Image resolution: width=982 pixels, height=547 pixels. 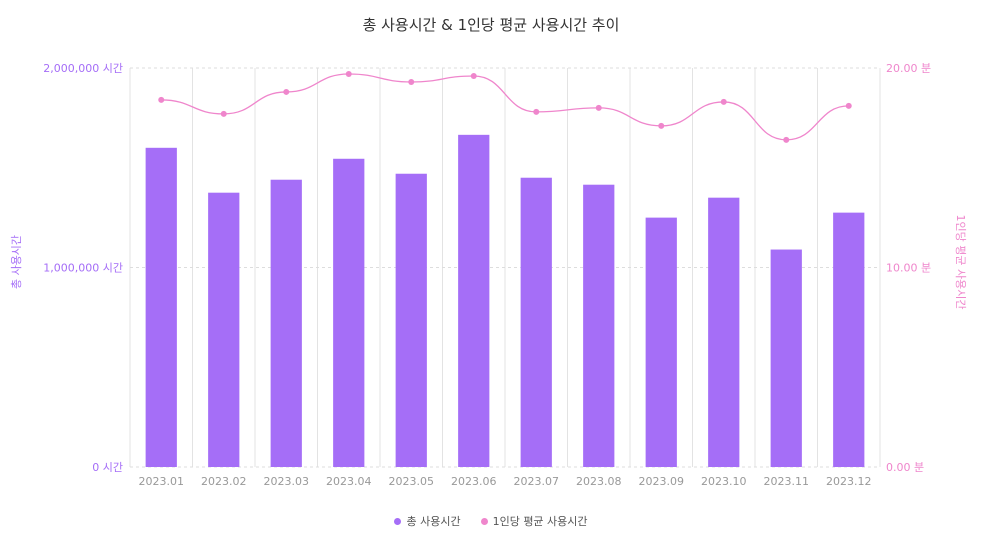 What do you see at coordinates (484, 521) in the screenshot?
I see `legend-dot-average` at bounding box center [484, 521].